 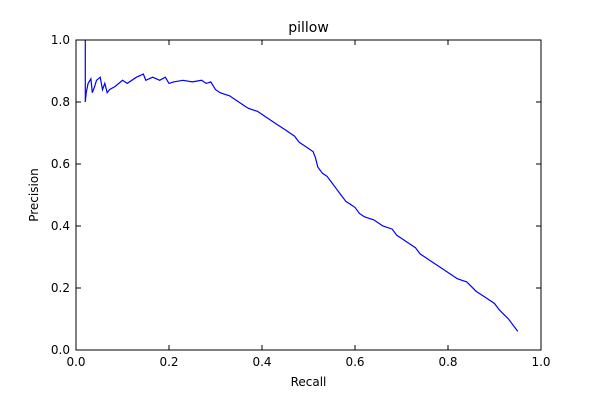 I want to click on x-tick-label: 0.0, so click(x=75, y=362).